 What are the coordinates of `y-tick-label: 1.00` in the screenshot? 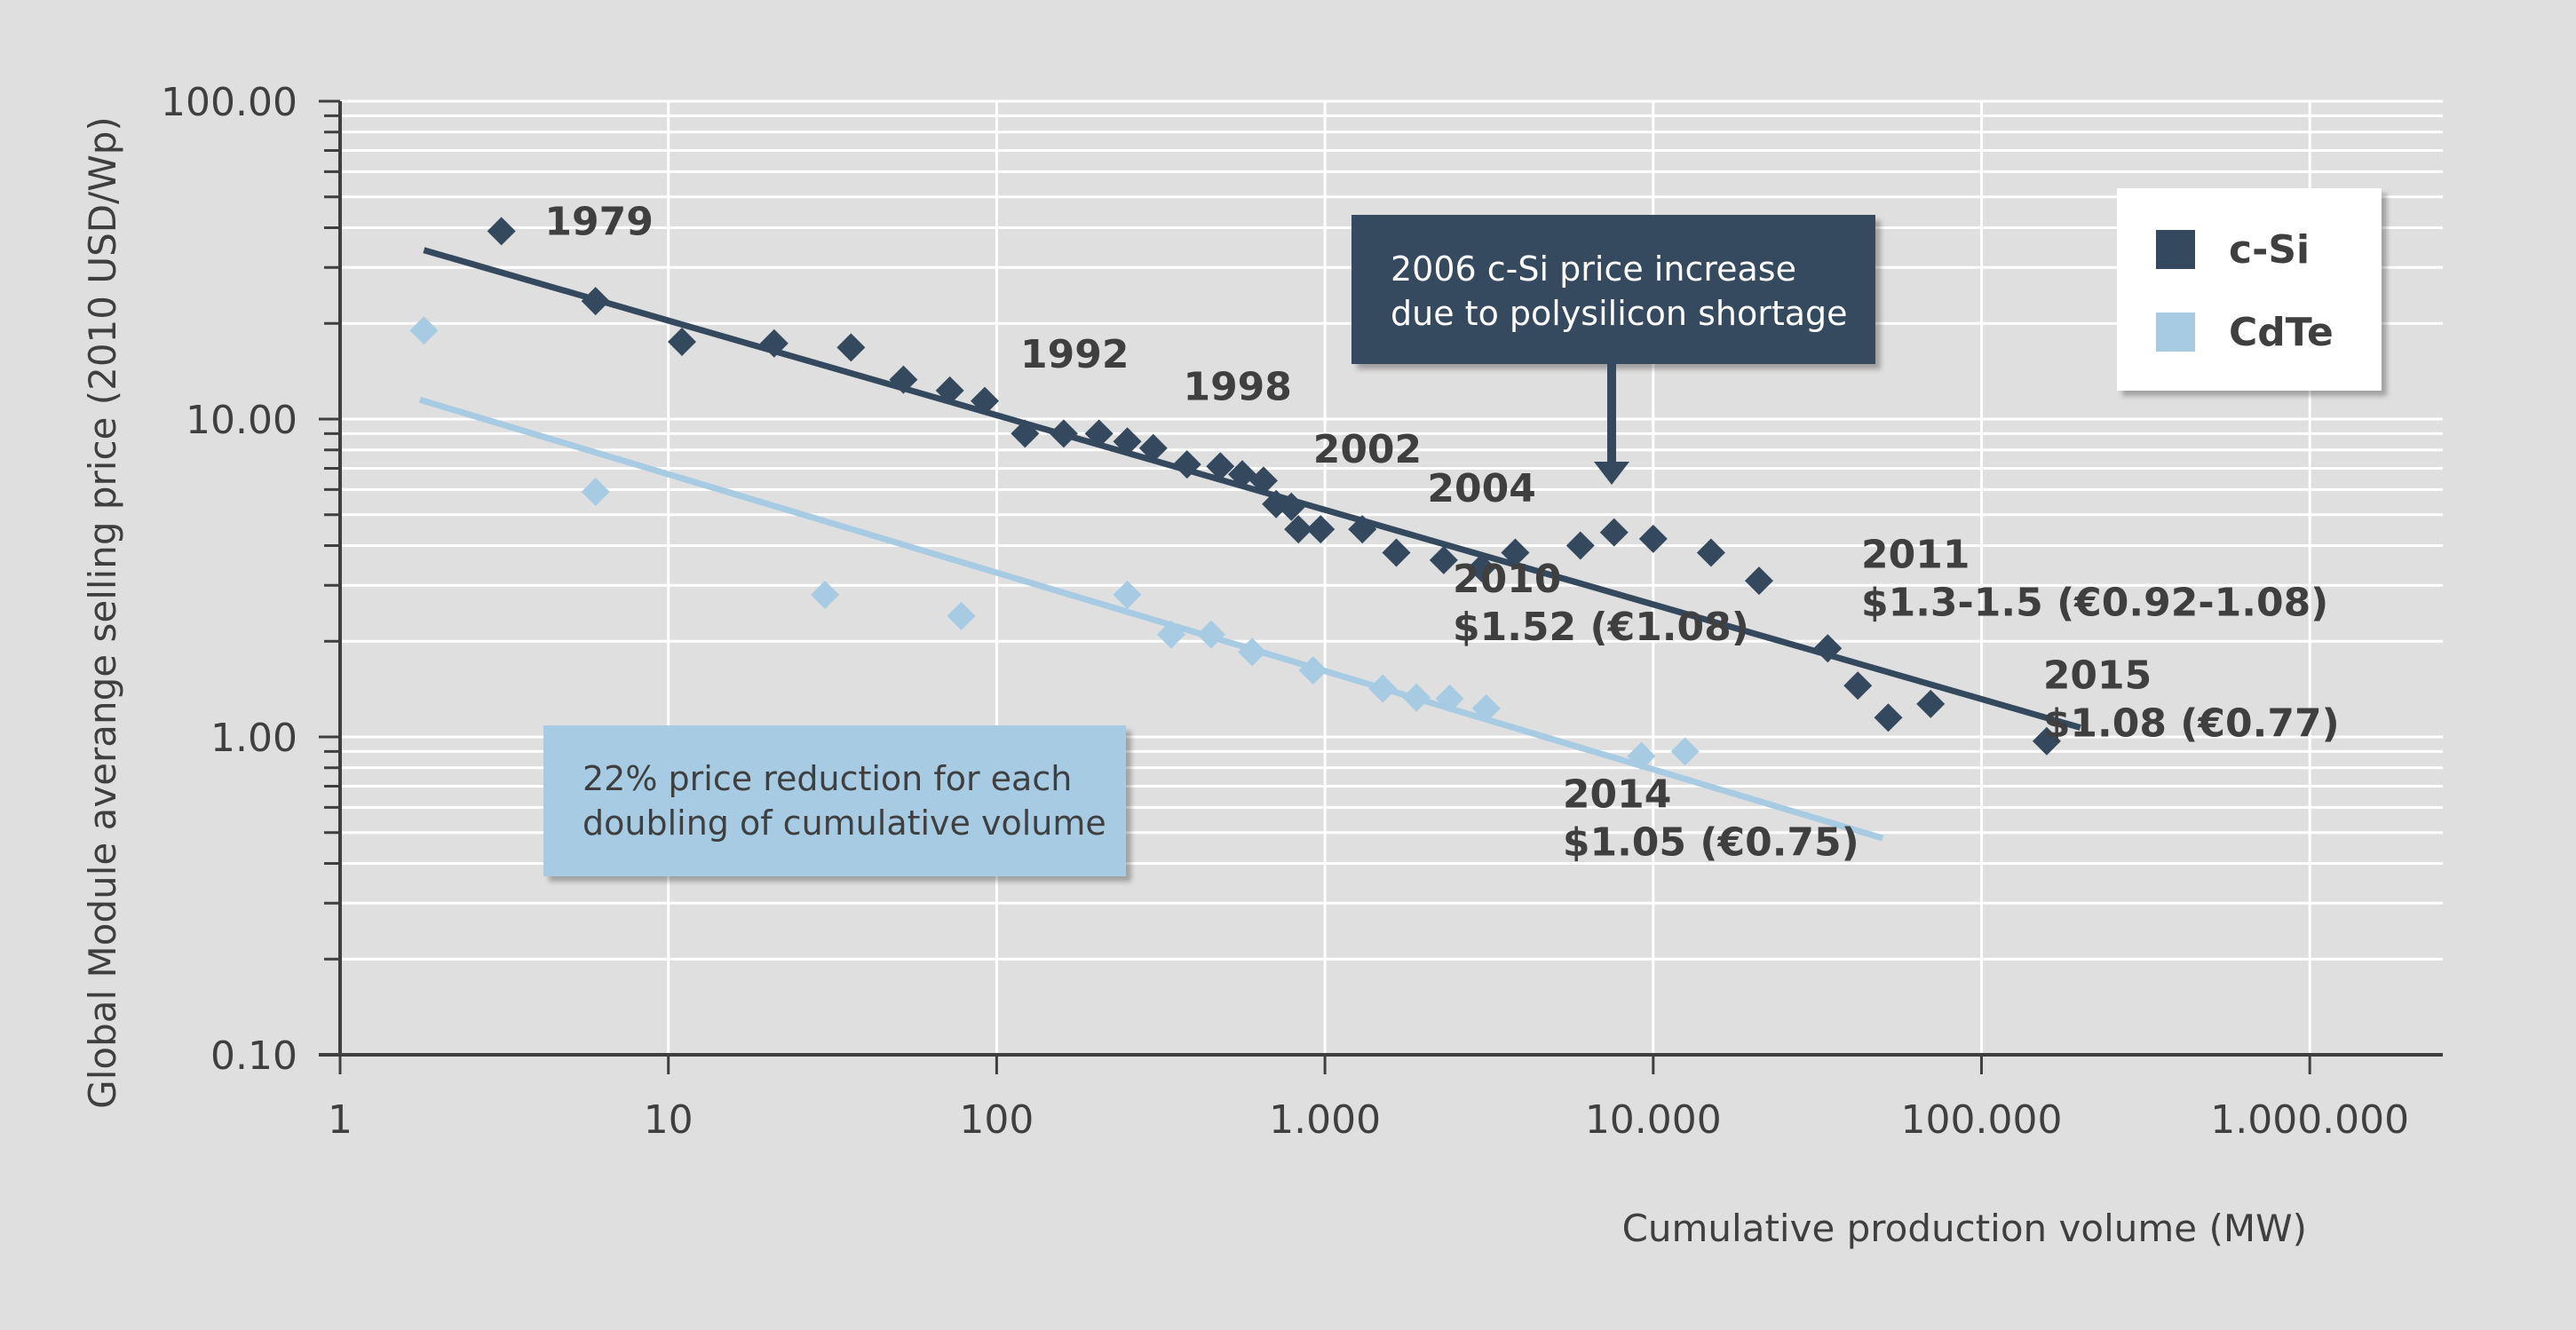 It's located at (254, 738).